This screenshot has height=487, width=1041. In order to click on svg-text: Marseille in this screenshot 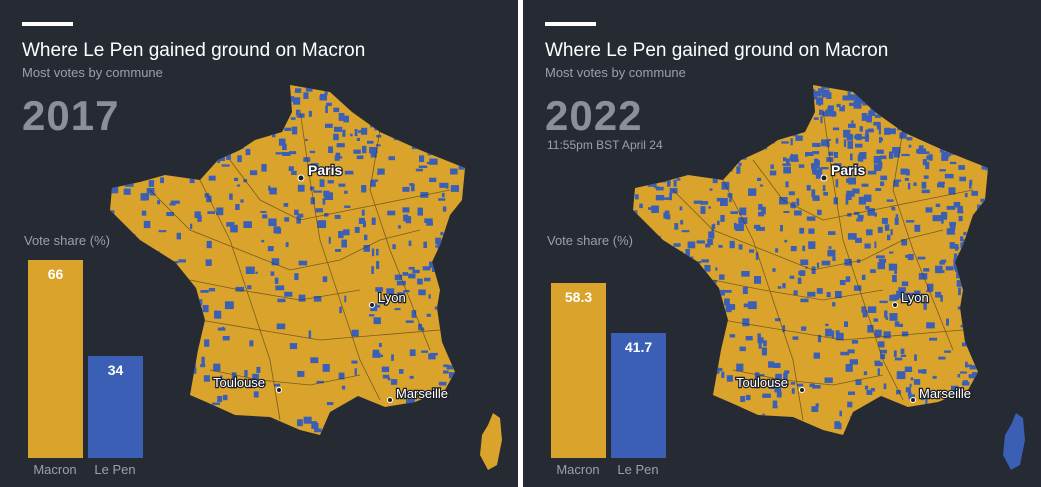, I will do `click(422, 393)`.